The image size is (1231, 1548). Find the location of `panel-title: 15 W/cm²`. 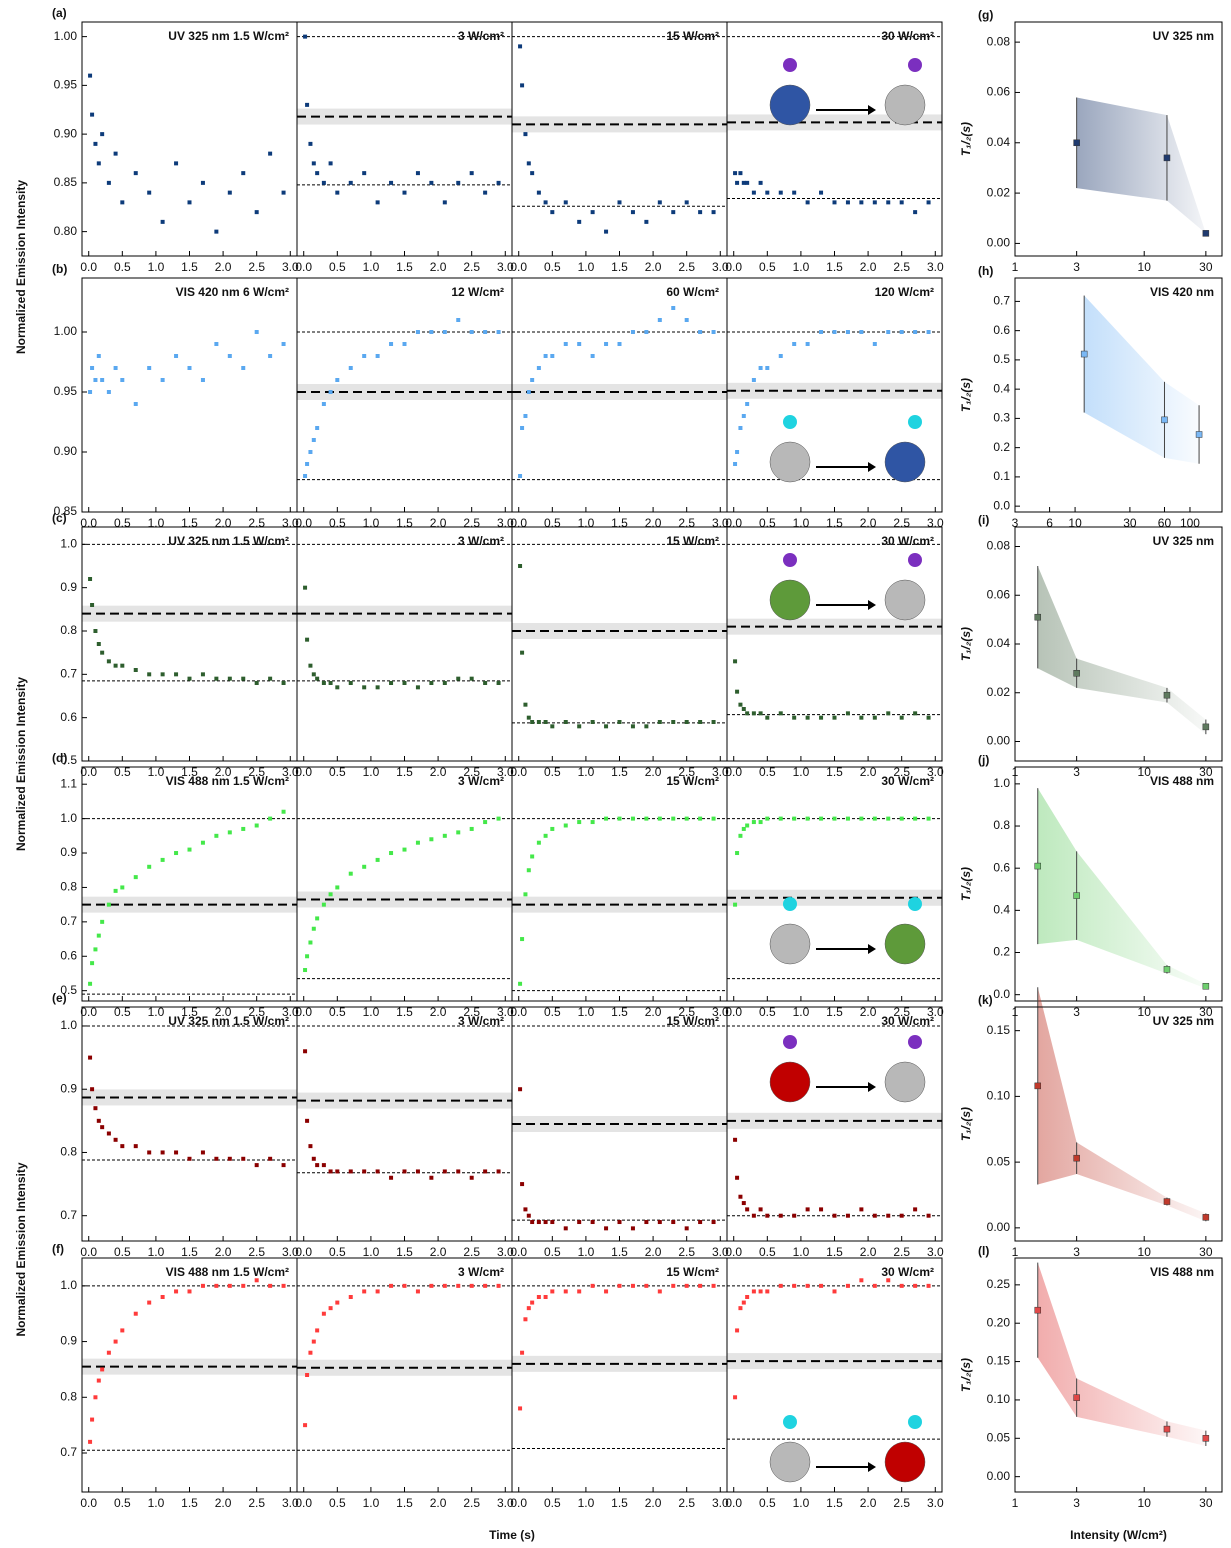

panel-title: 15 W/cm² is located at coordinates (692, 781).